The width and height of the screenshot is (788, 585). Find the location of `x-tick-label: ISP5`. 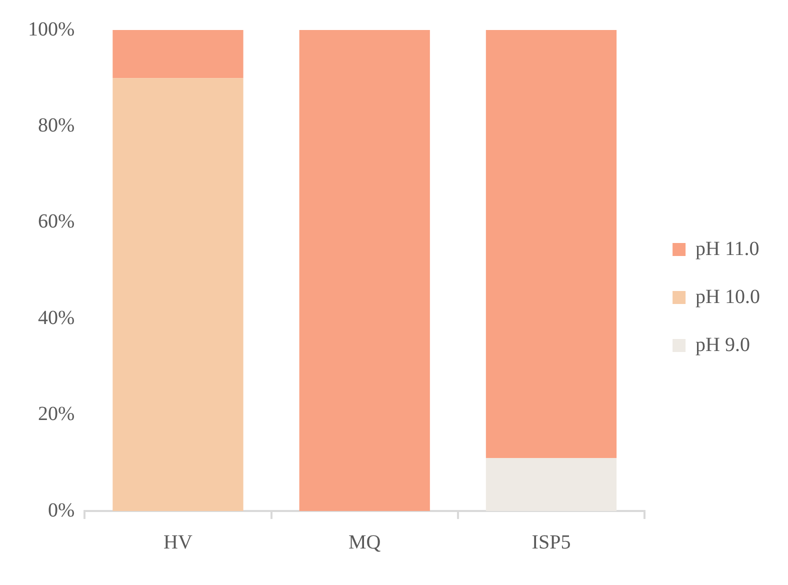

x-tick-label: ISP5 is located at coordinates (551, 542).